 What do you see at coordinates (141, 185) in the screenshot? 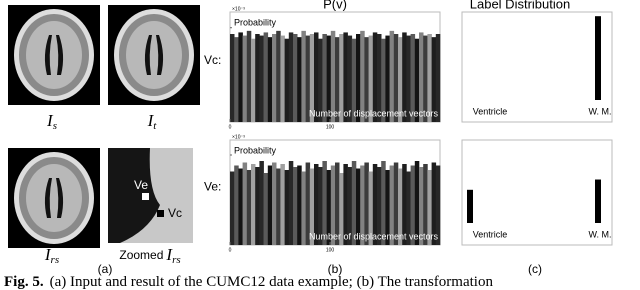
I see `point-label: Ve` at bounding box center [141, 185].